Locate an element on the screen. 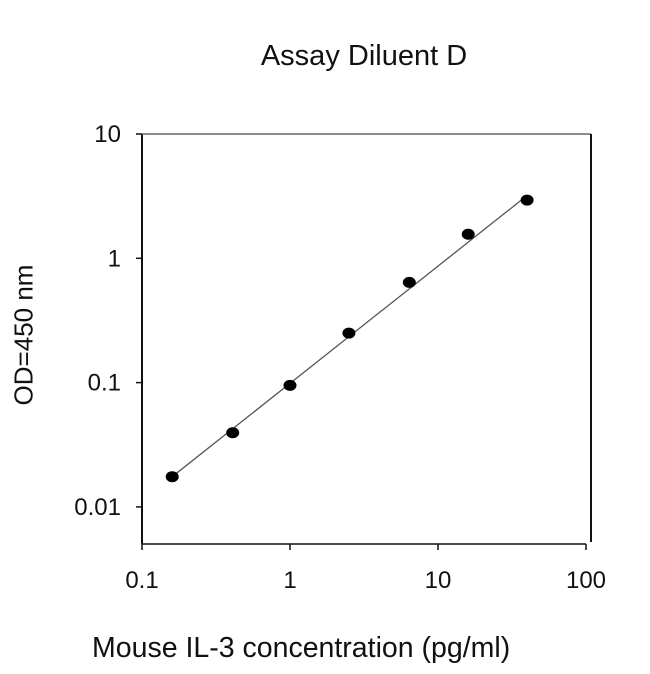 The height and width of the screenshot is (674, 650). x-axis-label: Mouse IL-3 concentration (pg/ml) is located at coordinates (301, 648).